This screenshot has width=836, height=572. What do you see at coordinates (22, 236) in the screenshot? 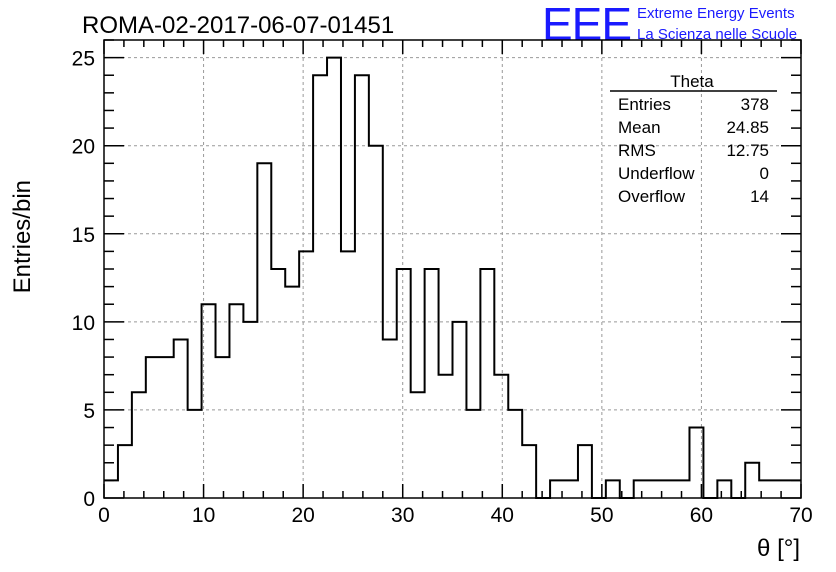
I see `y-axis-title: Entries/bin` at bounding box center [22, 236].